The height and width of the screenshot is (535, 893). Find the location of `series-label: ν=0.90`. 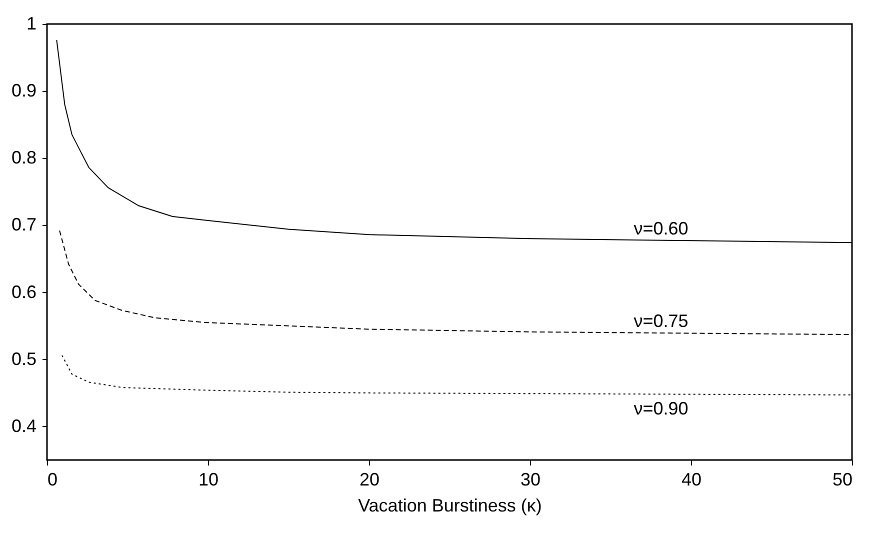

series-label: ν=0.90 is located at coordinates (661, 408).